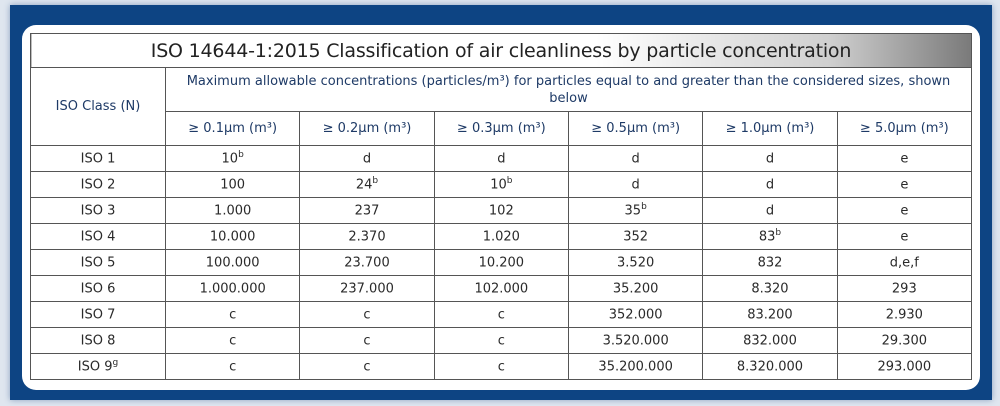  I want to click on cell-value: 102, so click(501, 211).